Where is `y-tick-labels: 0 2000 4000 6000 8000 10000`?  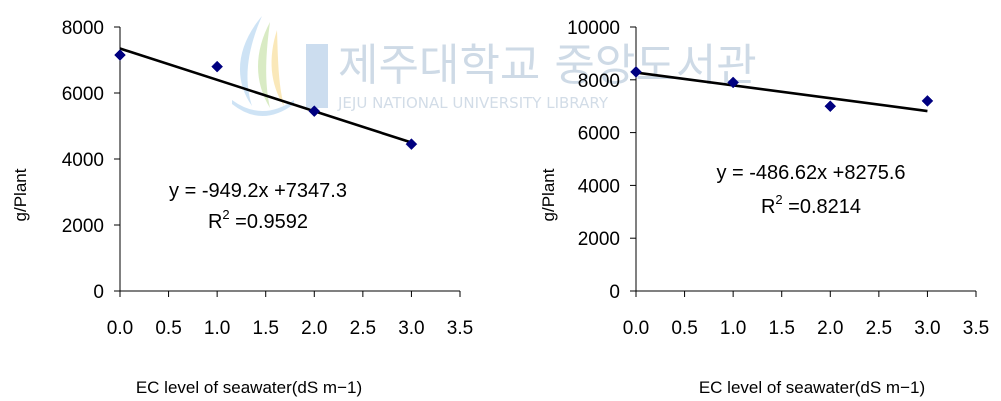 y-tick-labels: 0 2000 4000 6000 8000 10000 is located at coordinates (593, 160).